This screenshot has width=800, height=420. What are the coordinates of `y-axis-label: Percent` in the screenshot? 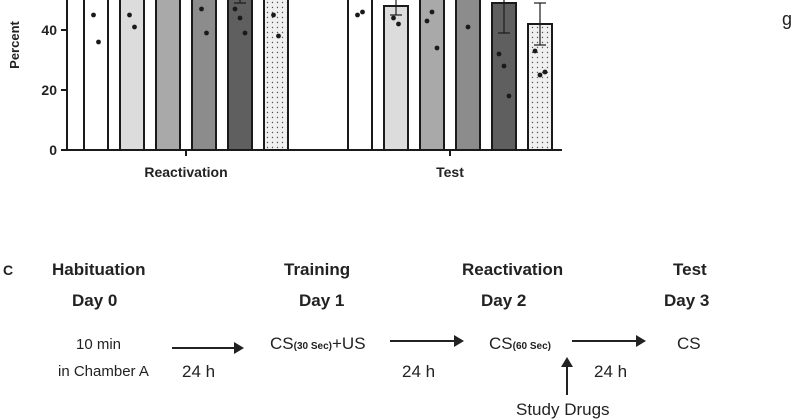 It's located at (14, 44).